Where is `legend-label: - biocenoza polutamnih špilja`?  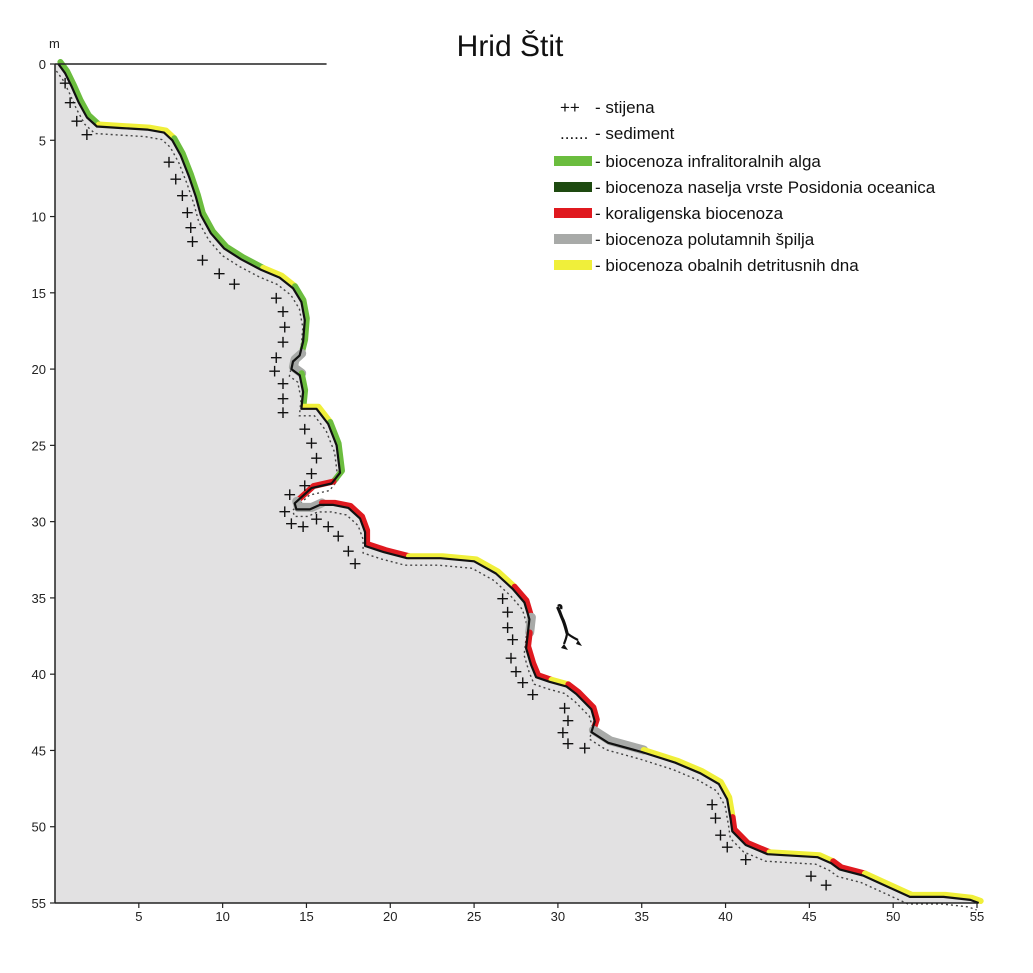 legend-label: - biocenoza polutamnih špilja is located at coordinates (705, 239).